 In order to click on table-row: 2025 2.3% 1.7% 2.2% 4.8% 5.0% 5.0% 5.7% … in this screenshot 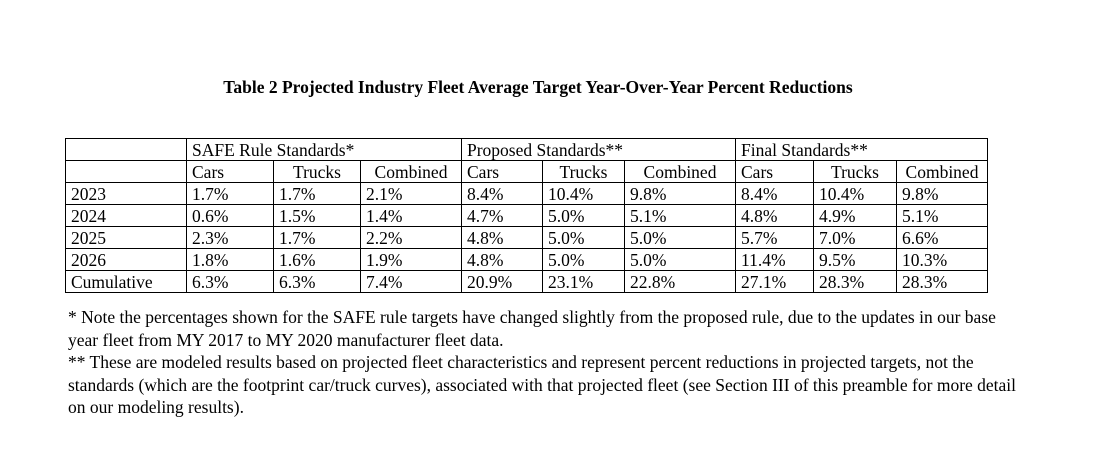, I will do `click(526, 237)`.